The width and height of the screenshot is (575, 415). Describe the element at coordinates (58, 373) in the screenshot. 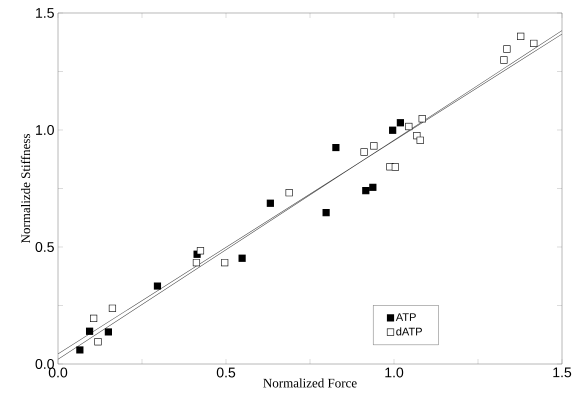

I see `x-tick-label: 0.0` at that location.